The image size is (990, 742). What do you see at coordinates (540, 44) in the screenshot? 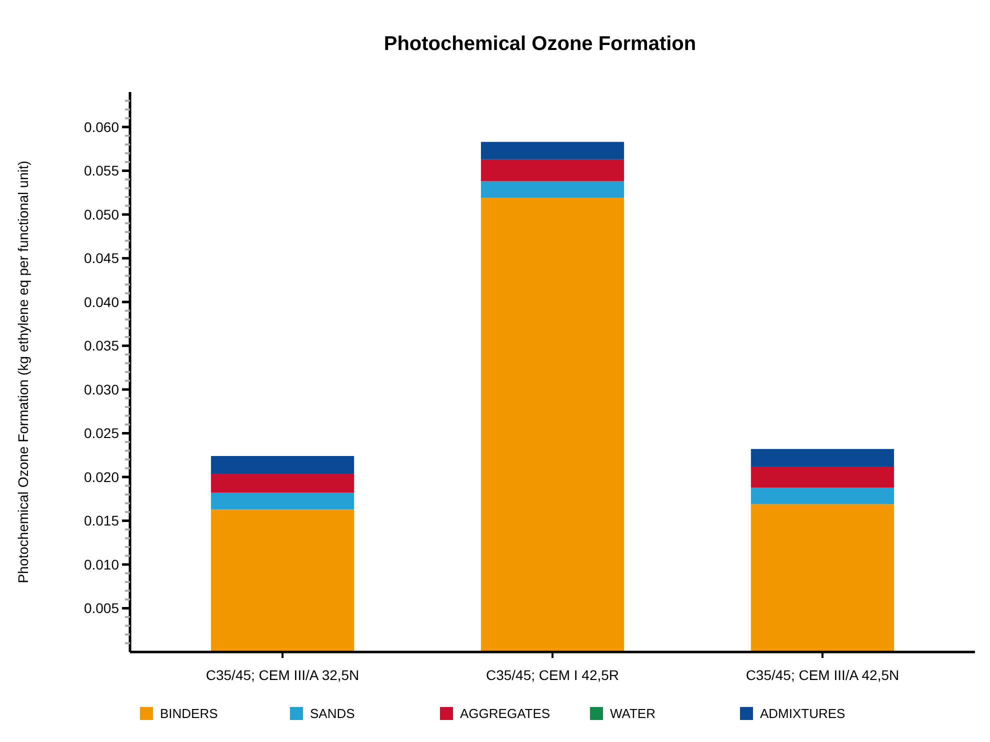
I see `chart-title: Photochemical Ozone Formation` at bounding box center [540, 44].